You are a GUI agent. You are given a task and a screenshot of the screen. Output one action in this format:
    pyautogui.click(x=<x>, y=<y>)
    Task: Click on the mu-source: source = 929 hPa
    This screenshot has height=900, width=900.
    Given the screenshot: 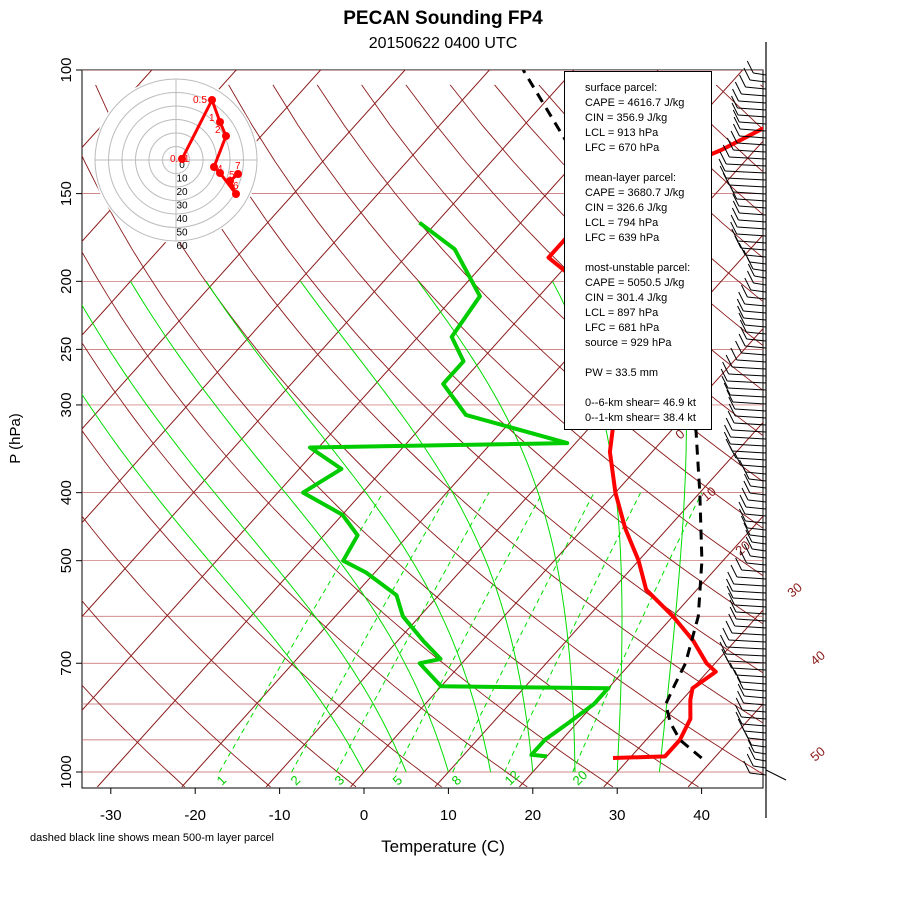 What is the action you would take?
    pyautogui.click(x=628, y=343)
    